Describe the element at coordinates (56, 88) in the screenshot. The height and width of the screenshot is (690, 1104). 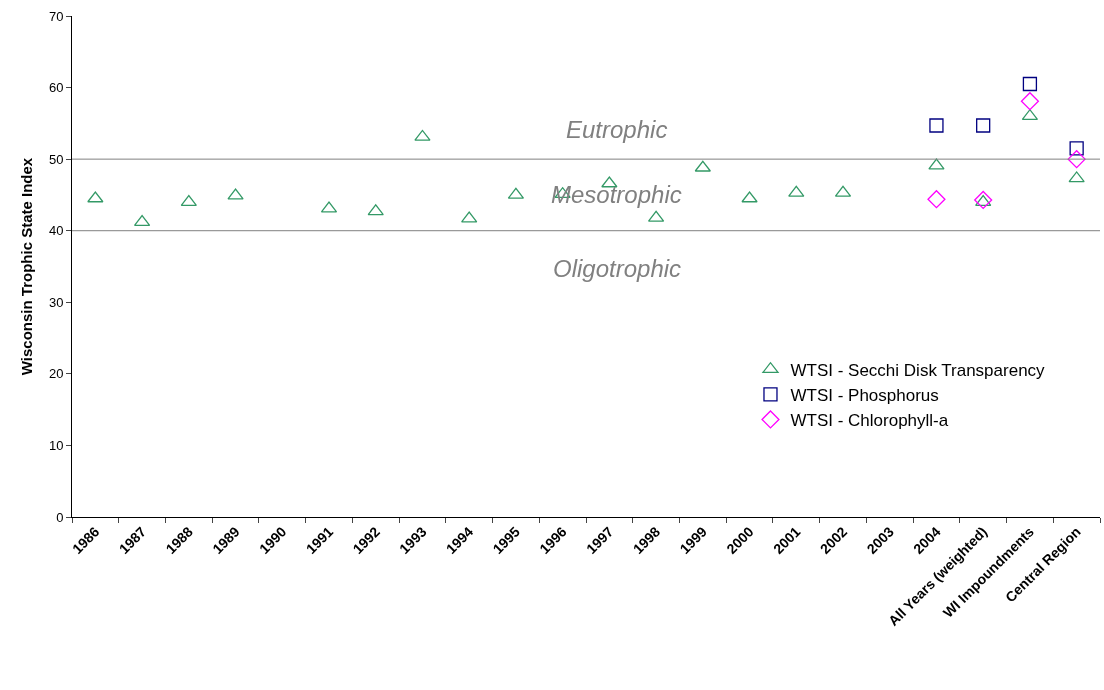
I see `y-tick-label: 60` at that location.